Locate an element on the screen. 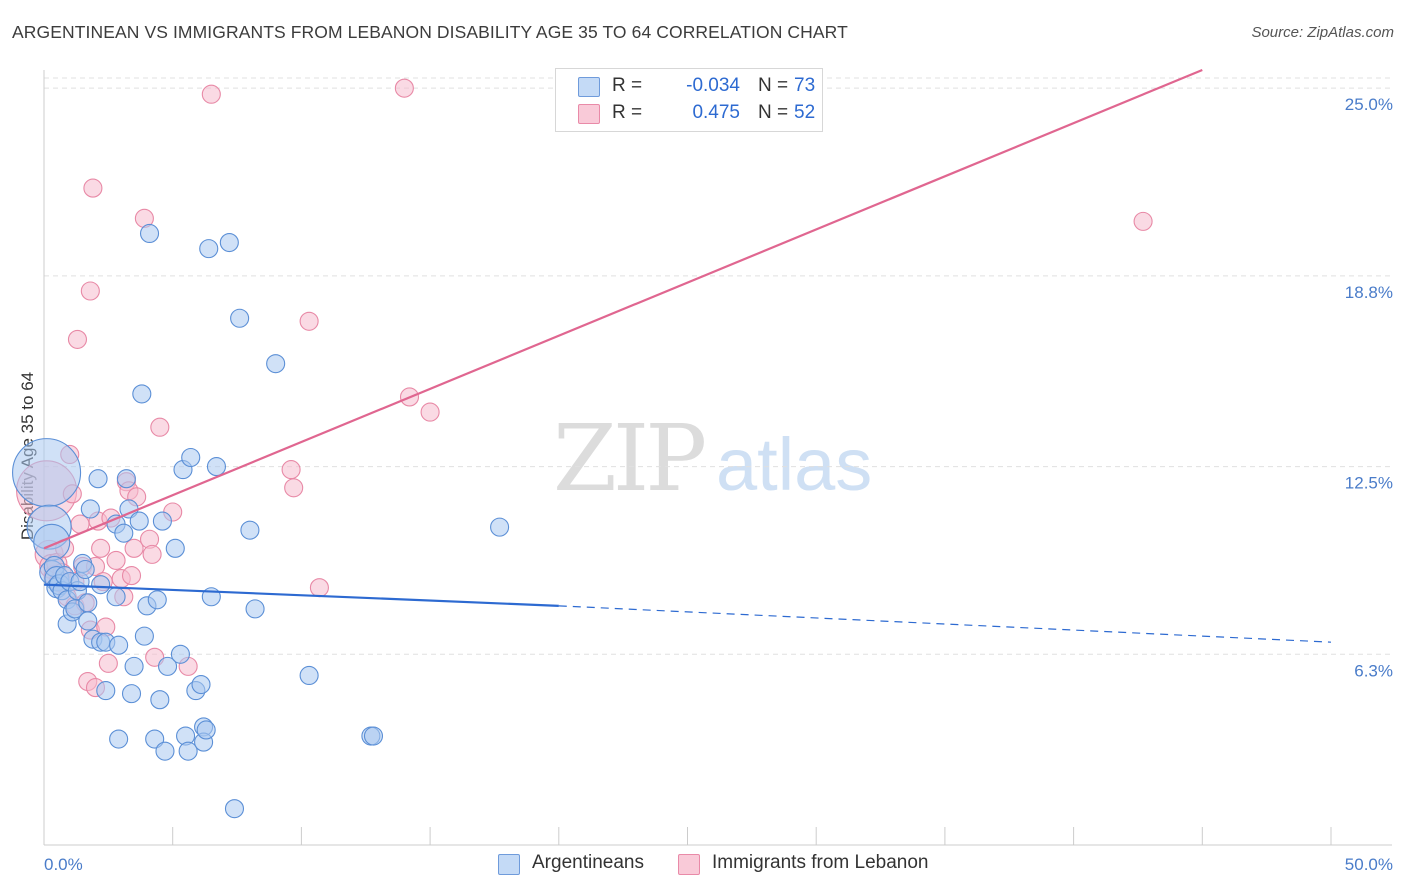  x-tick-label: 0.0% is located at coordinates (63, 864).